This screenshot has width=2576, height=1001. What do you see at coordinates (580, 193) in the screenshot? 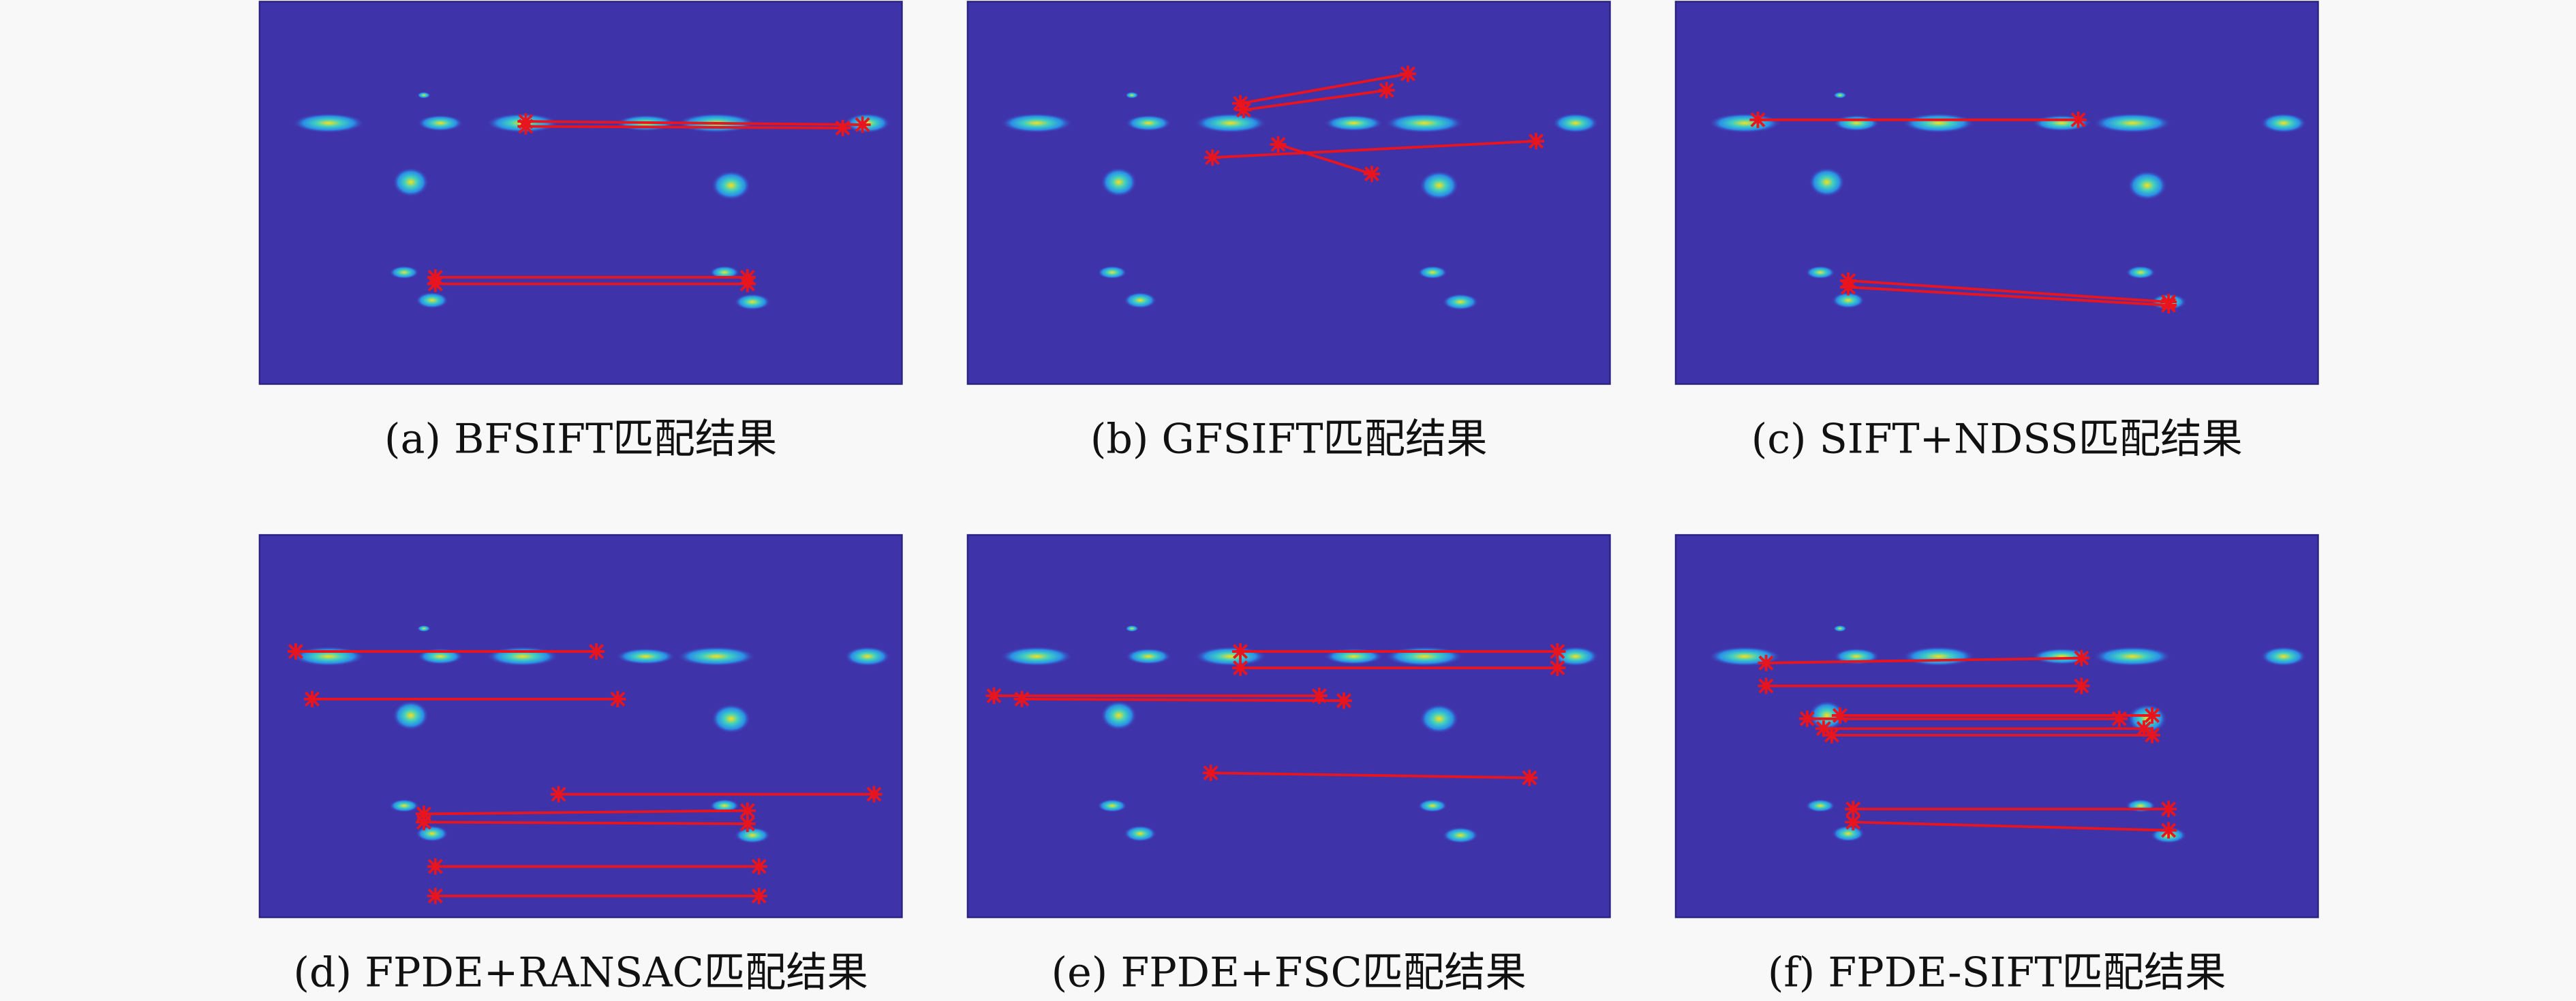
I see `panel-image` at bounding box center [580, 193].